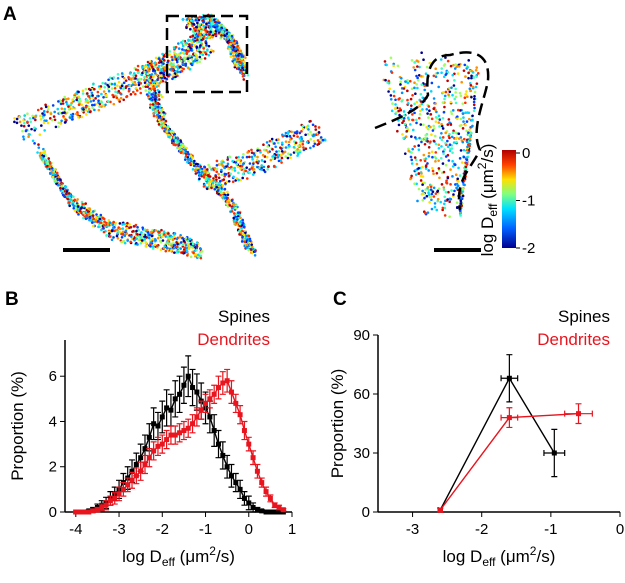 The image size is (625, 583). I want to click on y-tick-label: 30, so click(361, 453).